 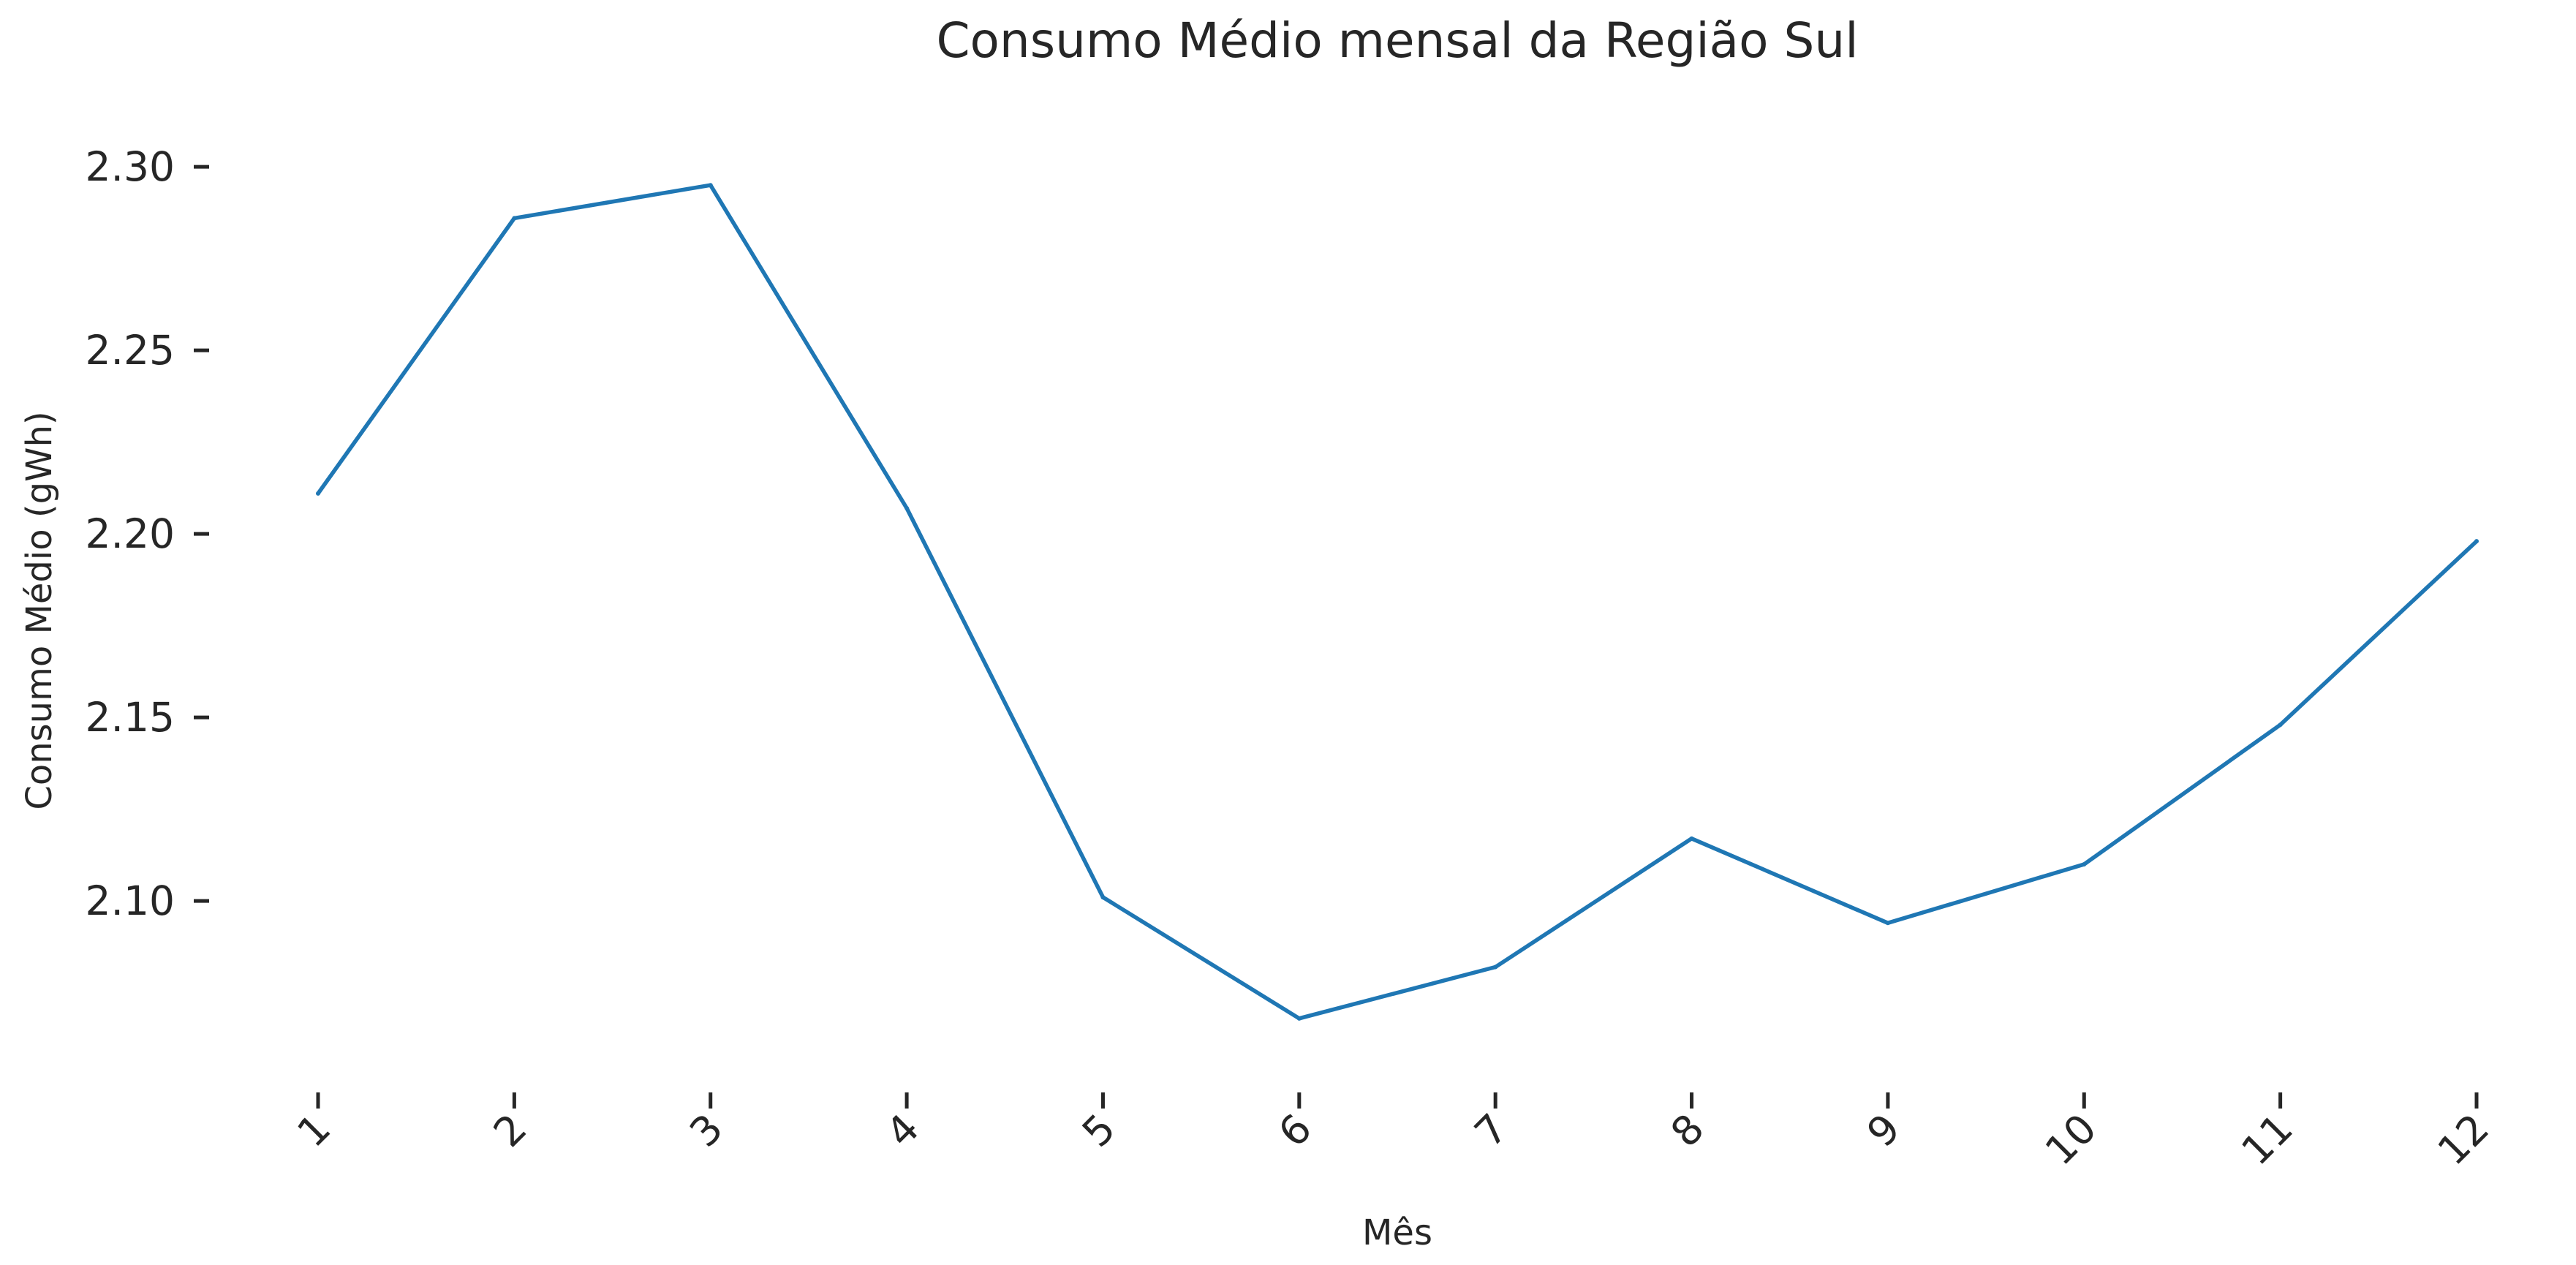 I want to click on y-axis: 2.10 2.15 2.20 2.25 2.30, so click(x=147, y=533).